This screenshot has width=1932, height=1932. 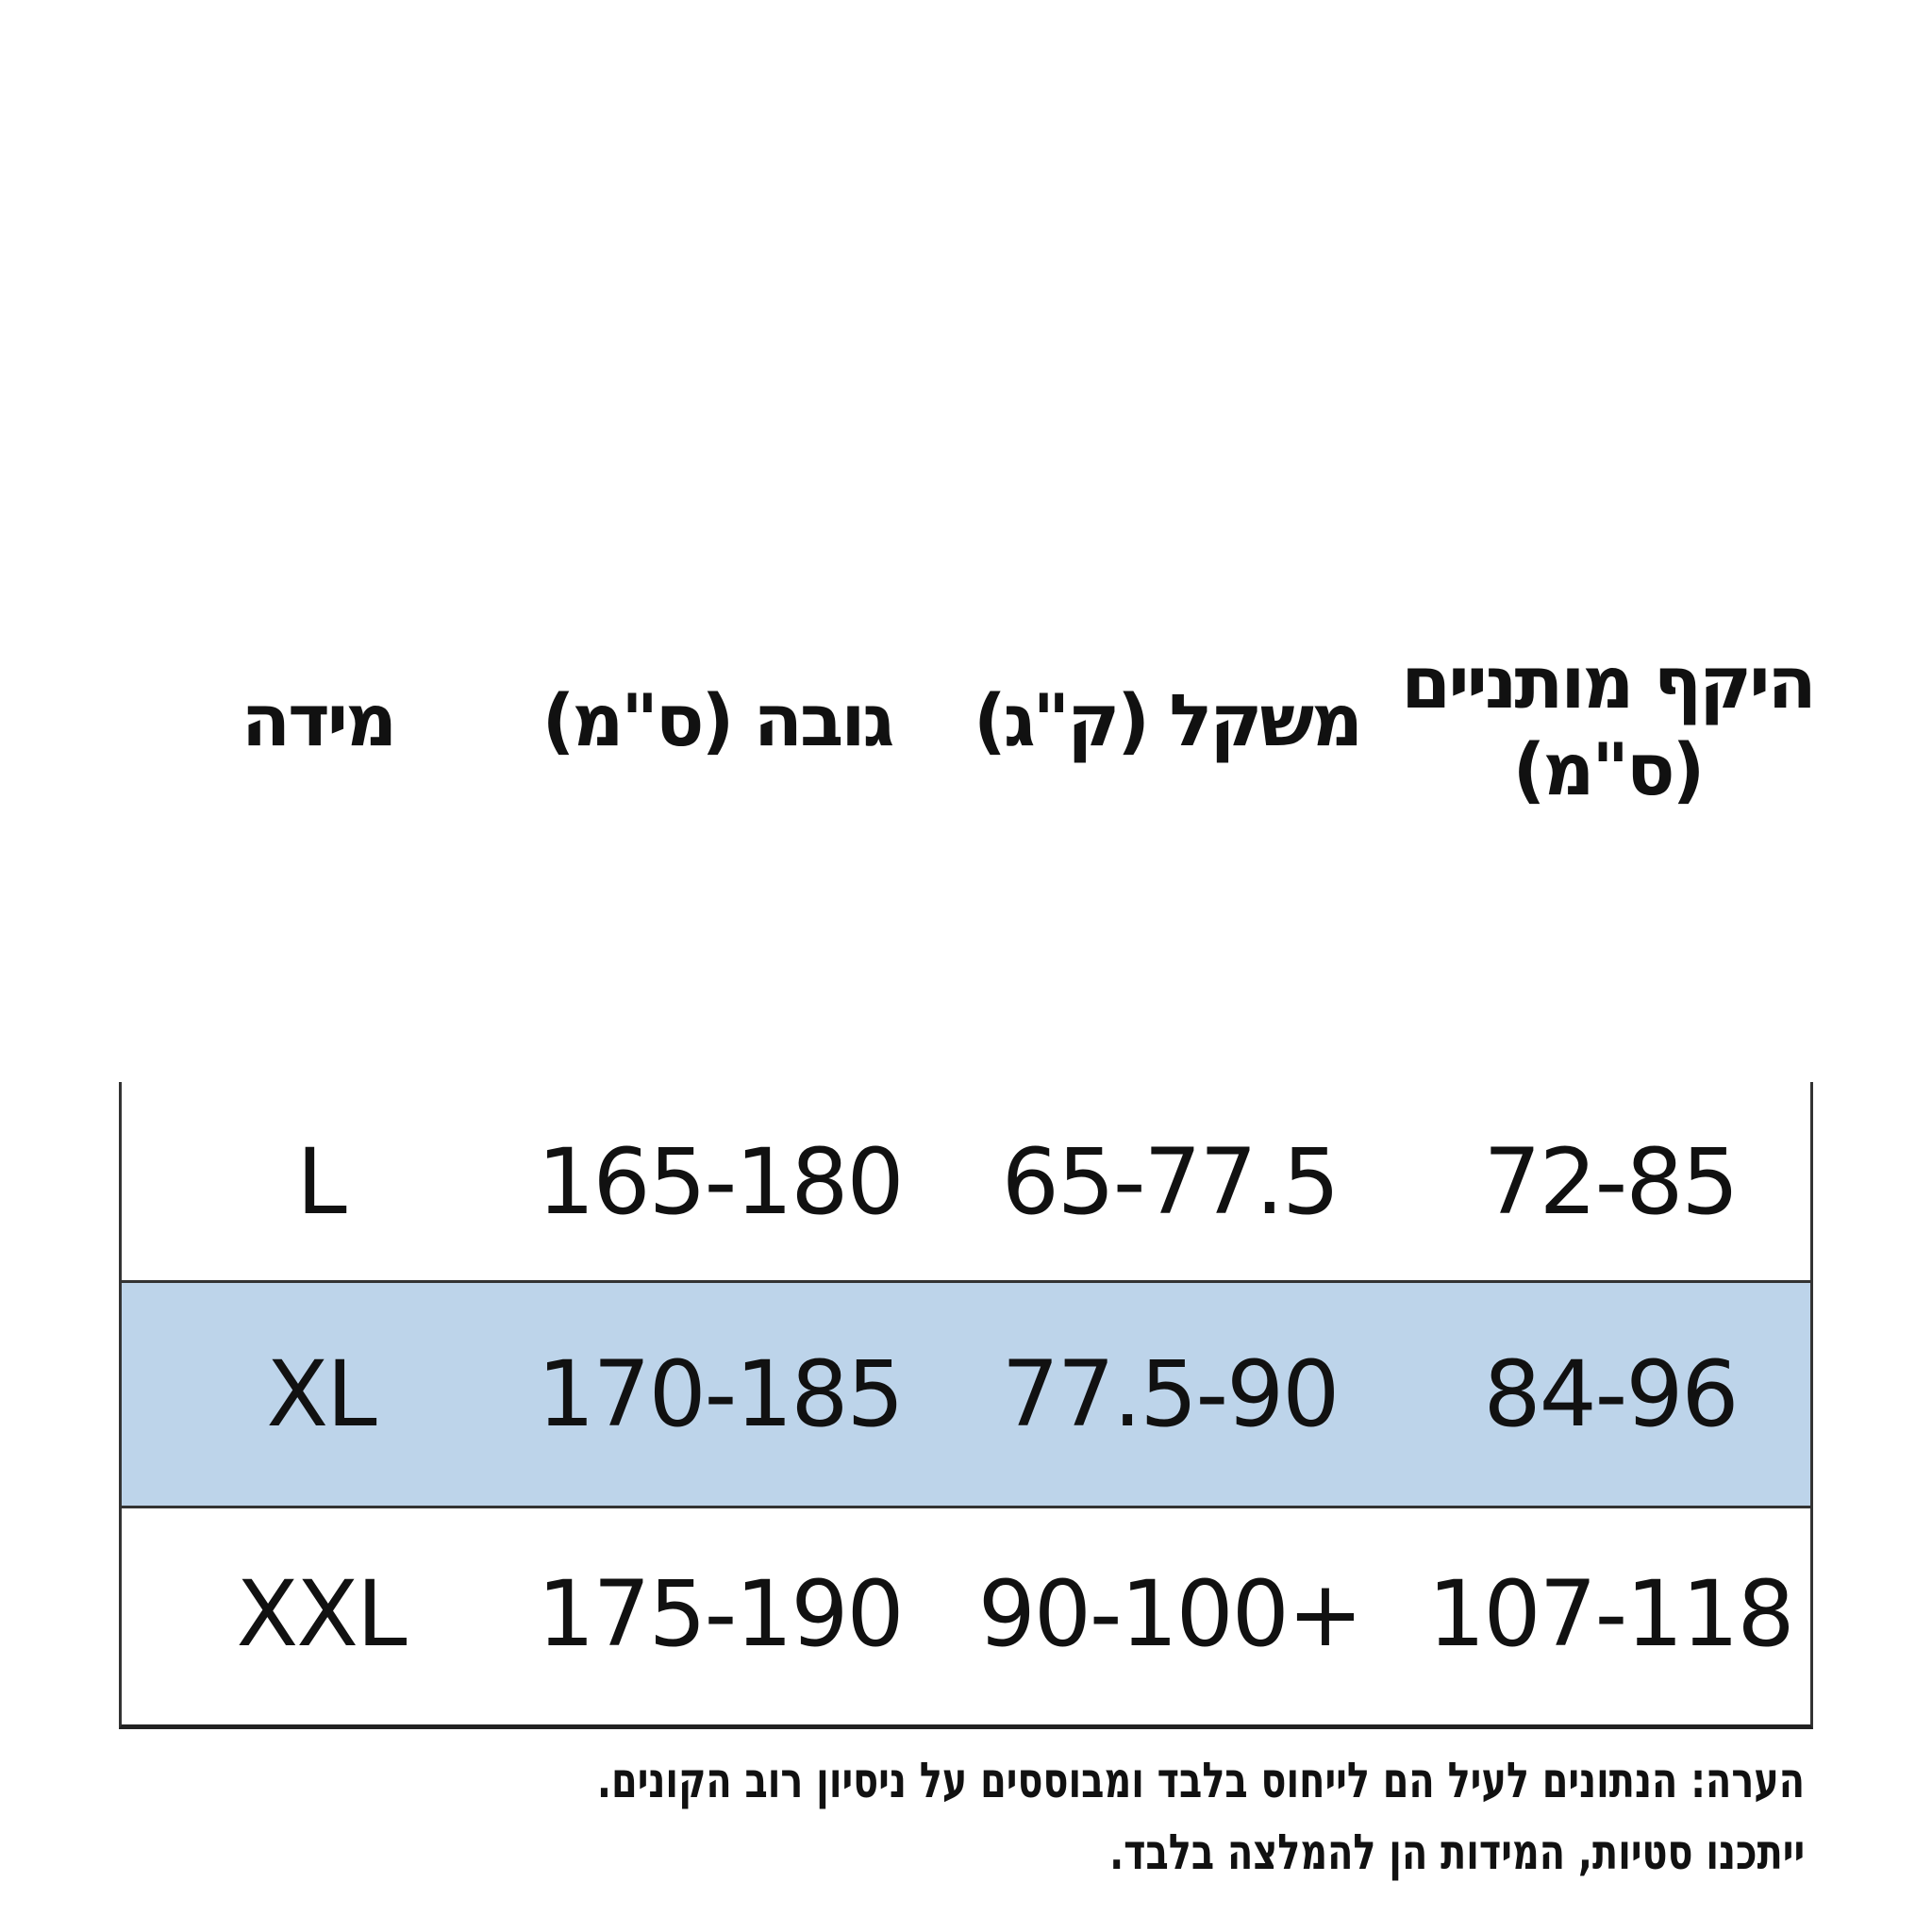 I want to click on header-height: גובה (ס"מ), so click(x=718, y=720).